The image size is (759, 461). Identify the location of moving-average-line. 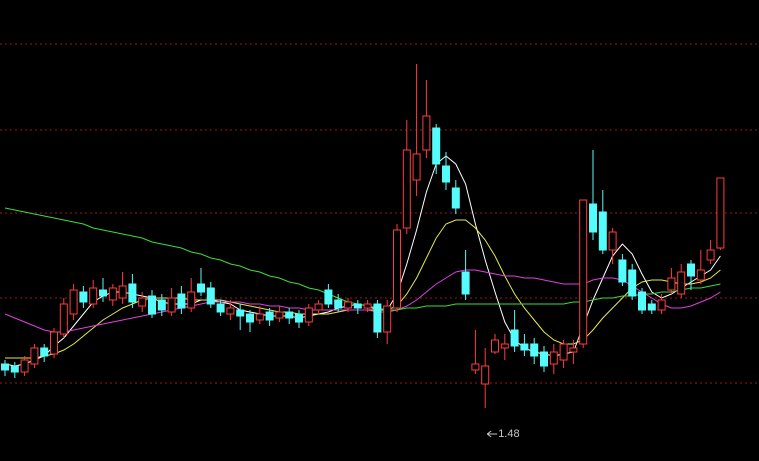
(362, 301).